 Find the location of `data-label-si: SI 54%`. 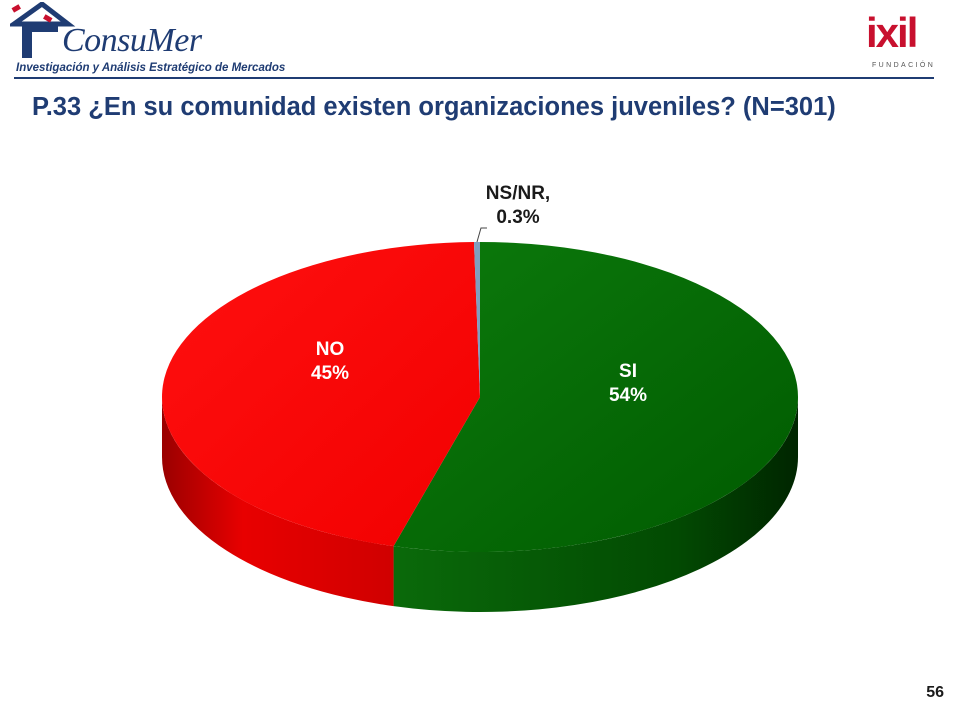

data-label-si: SI 54% is located at coordinates (628, 384).